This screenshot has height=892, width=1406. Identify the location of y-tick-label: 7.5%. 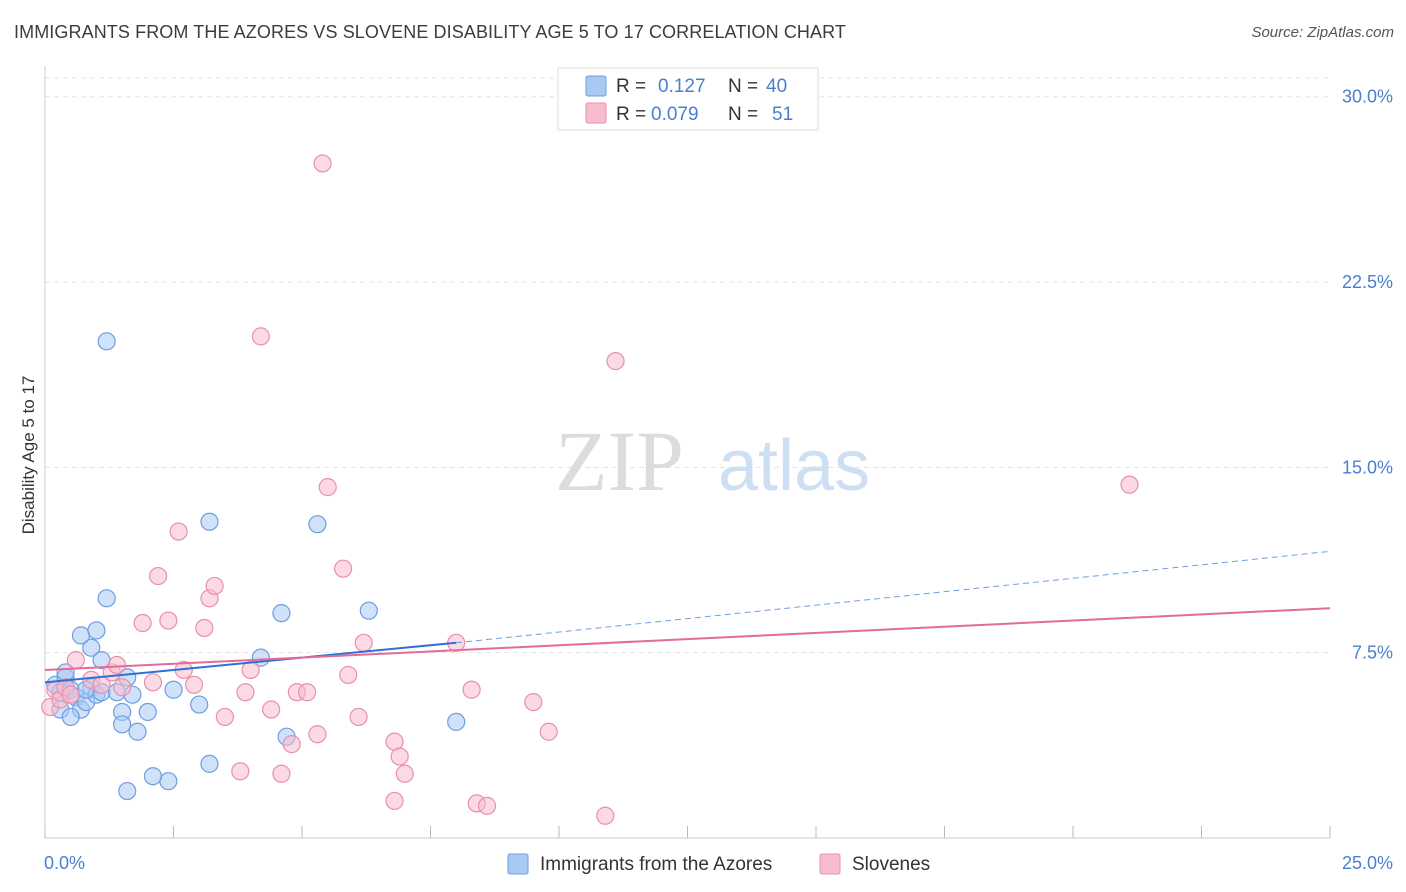
(1372, 653).